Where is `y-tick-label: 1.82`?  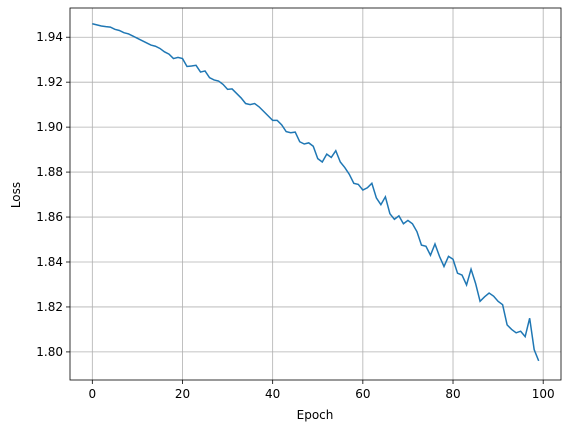
y-tick-label: 1.82 is located at coordinates (49, 307).